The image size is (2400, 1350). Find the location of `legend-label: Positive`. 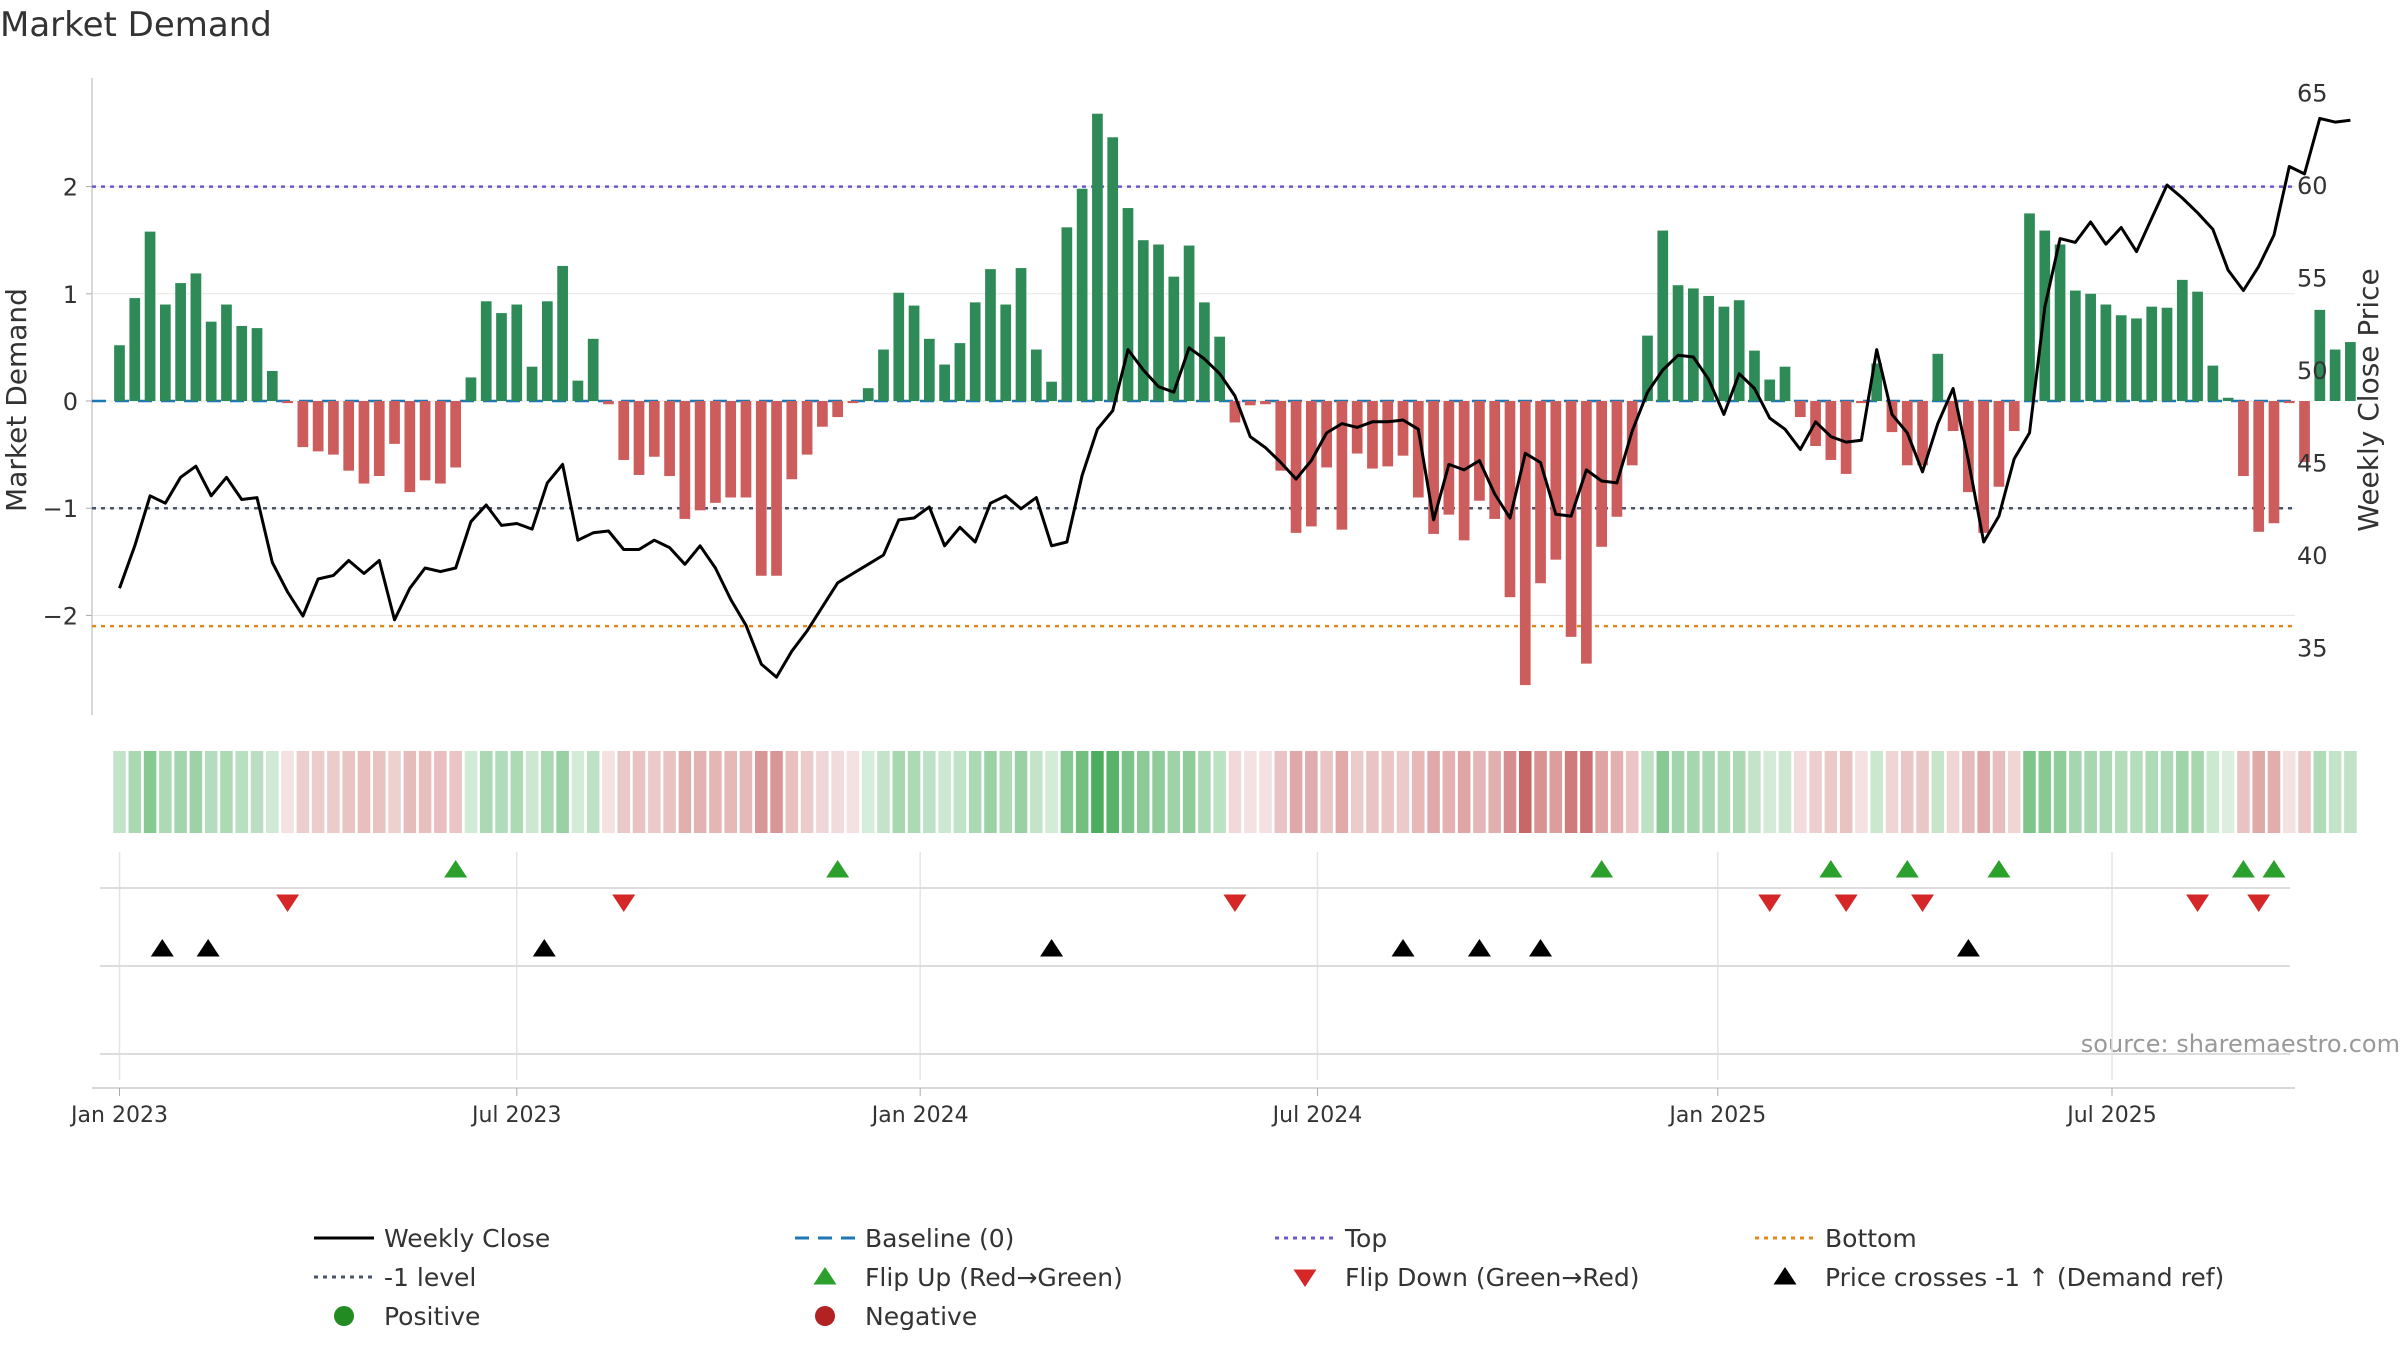

legend-label: Positive is located at coordinates (432, 1316).